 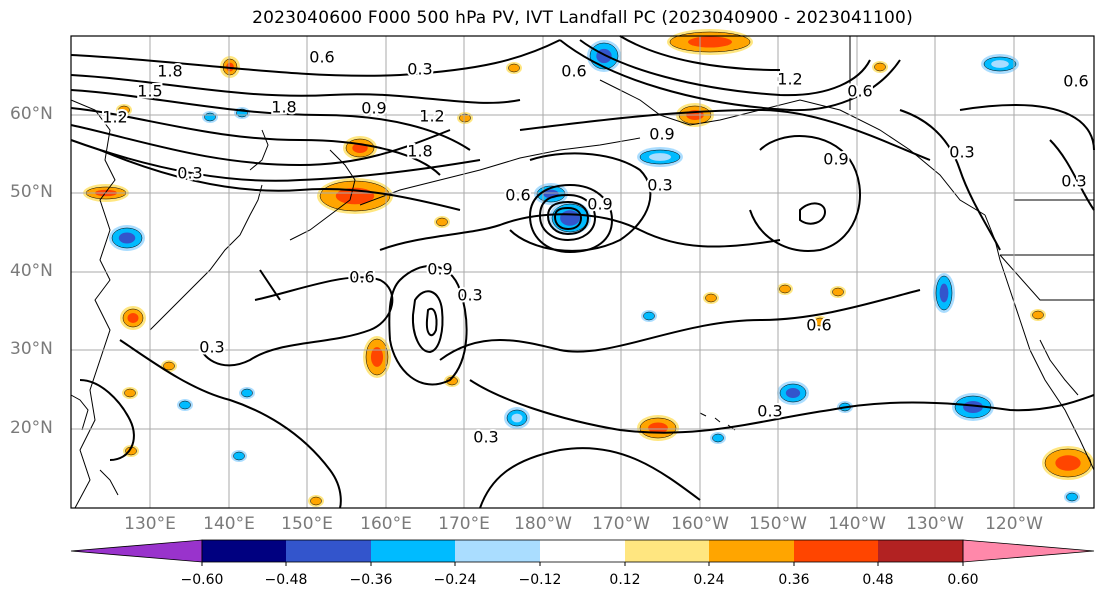 I want to click on lon-label: 130°W, so click(x=935, y=524).